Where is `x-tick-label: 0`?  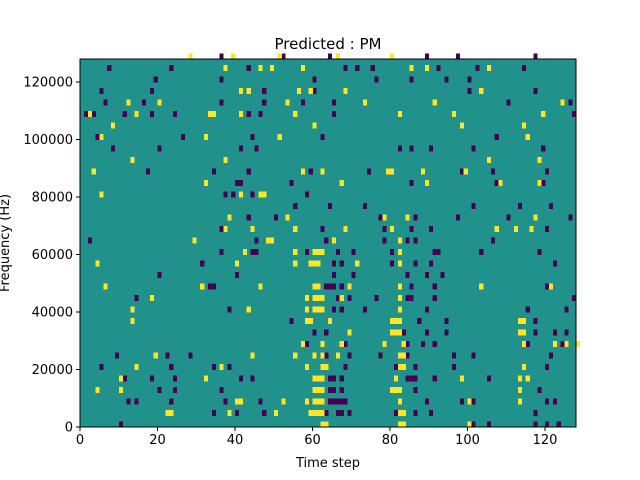 x-tick-label: 0 is located at coordinates (80, 440).